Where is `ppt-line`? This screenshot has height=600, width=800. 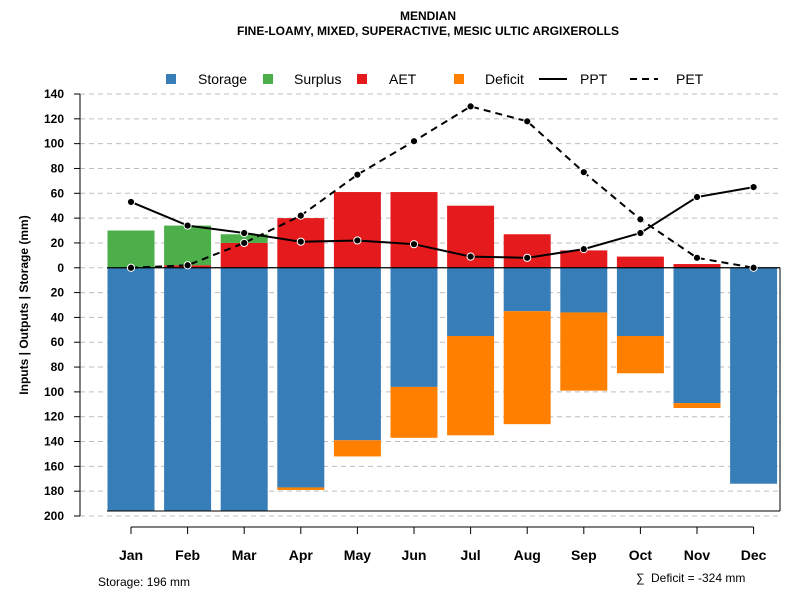
ppt-line is located at coordinates (442, 222).